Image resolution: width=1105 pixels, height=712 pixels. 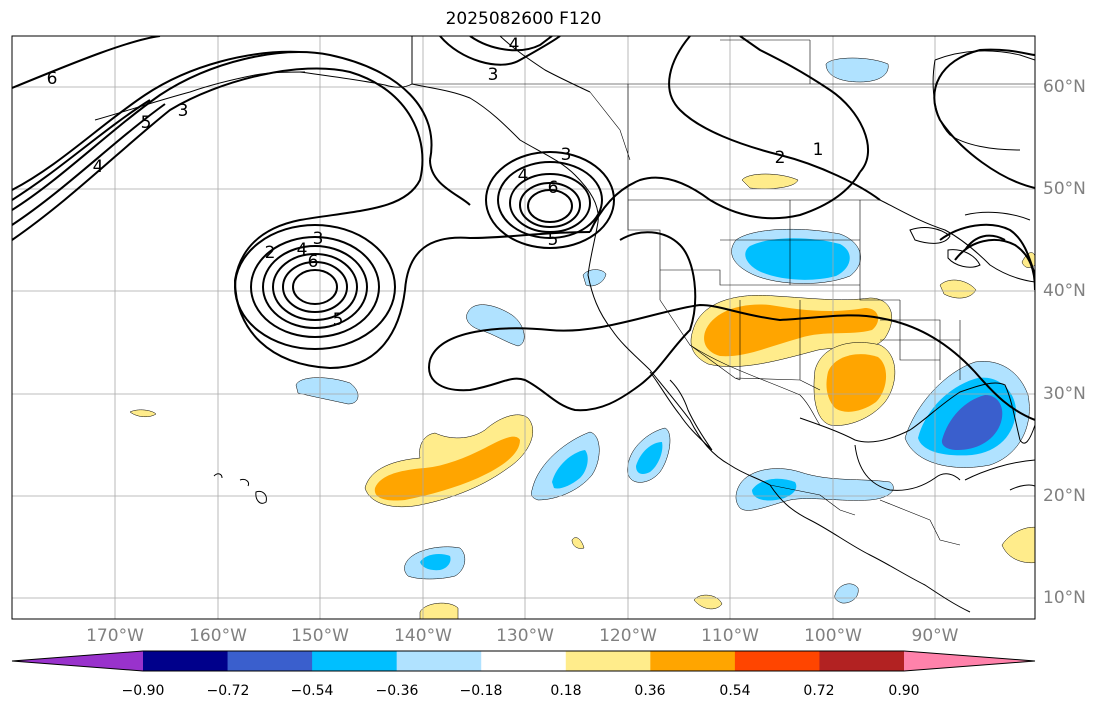 I want to click on lon-label: 120°W, so click(x=628, y=636).